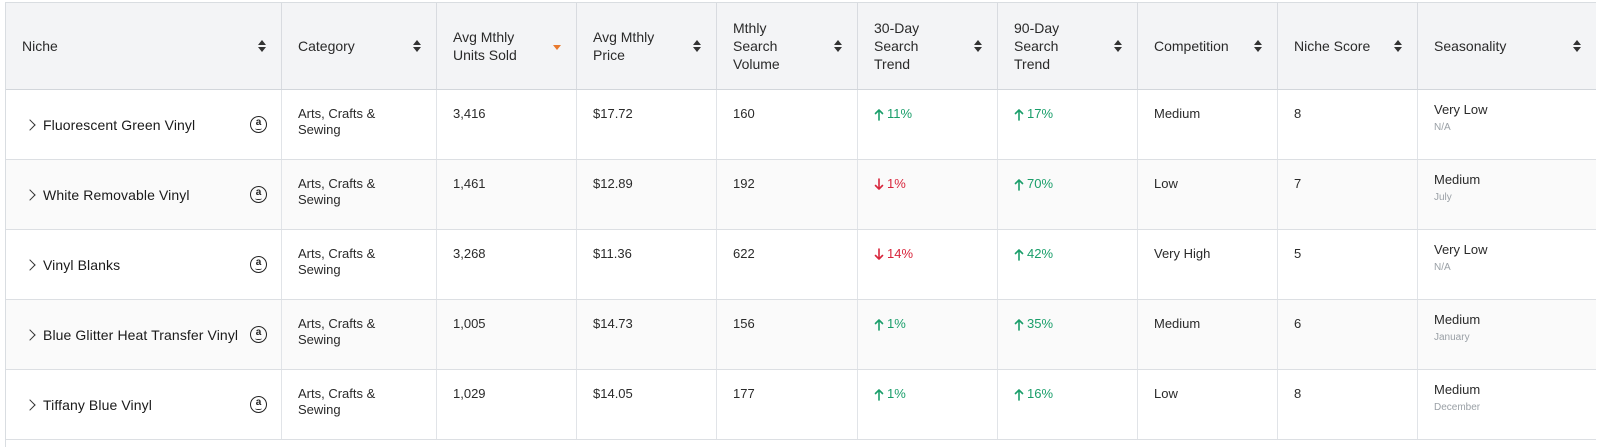 The height and width of the screenshot is (447, 1600). I want to click on seasonality-month: January, so click(1452, 337).